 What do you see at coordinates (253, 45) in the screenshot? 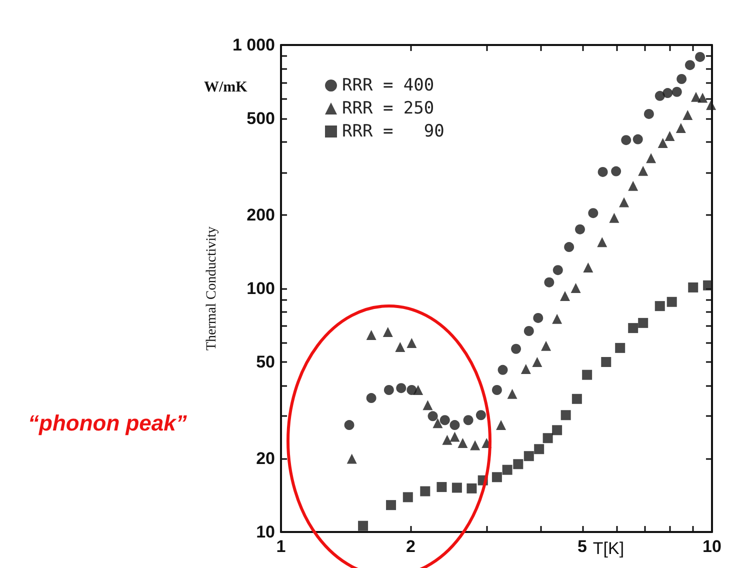
I see `y-tick-label: 1 000` at bounding box center [253, 45].